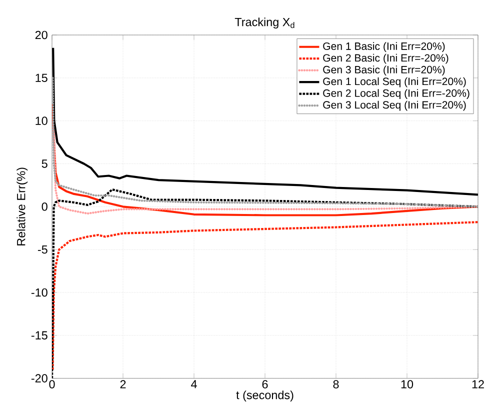  I want to click on y-tick-label: 20, so click(41, 35).